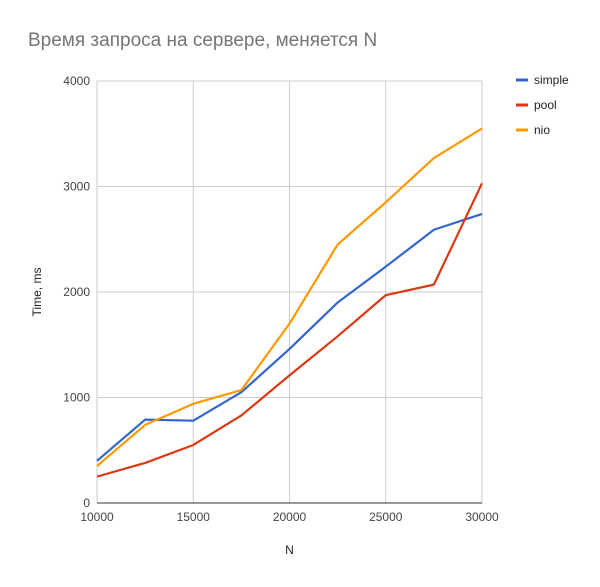  I want to click on y-tick-label: 3000, so click(76, 187).